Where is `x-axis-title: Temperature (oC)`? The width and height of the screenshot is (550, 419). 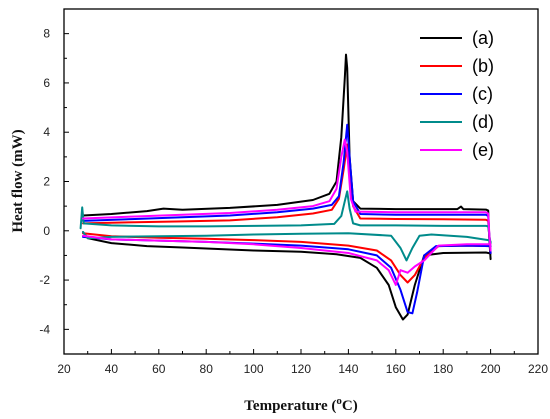 x-axis-title: Temperature (oC) is located at coordinates (300, 404).